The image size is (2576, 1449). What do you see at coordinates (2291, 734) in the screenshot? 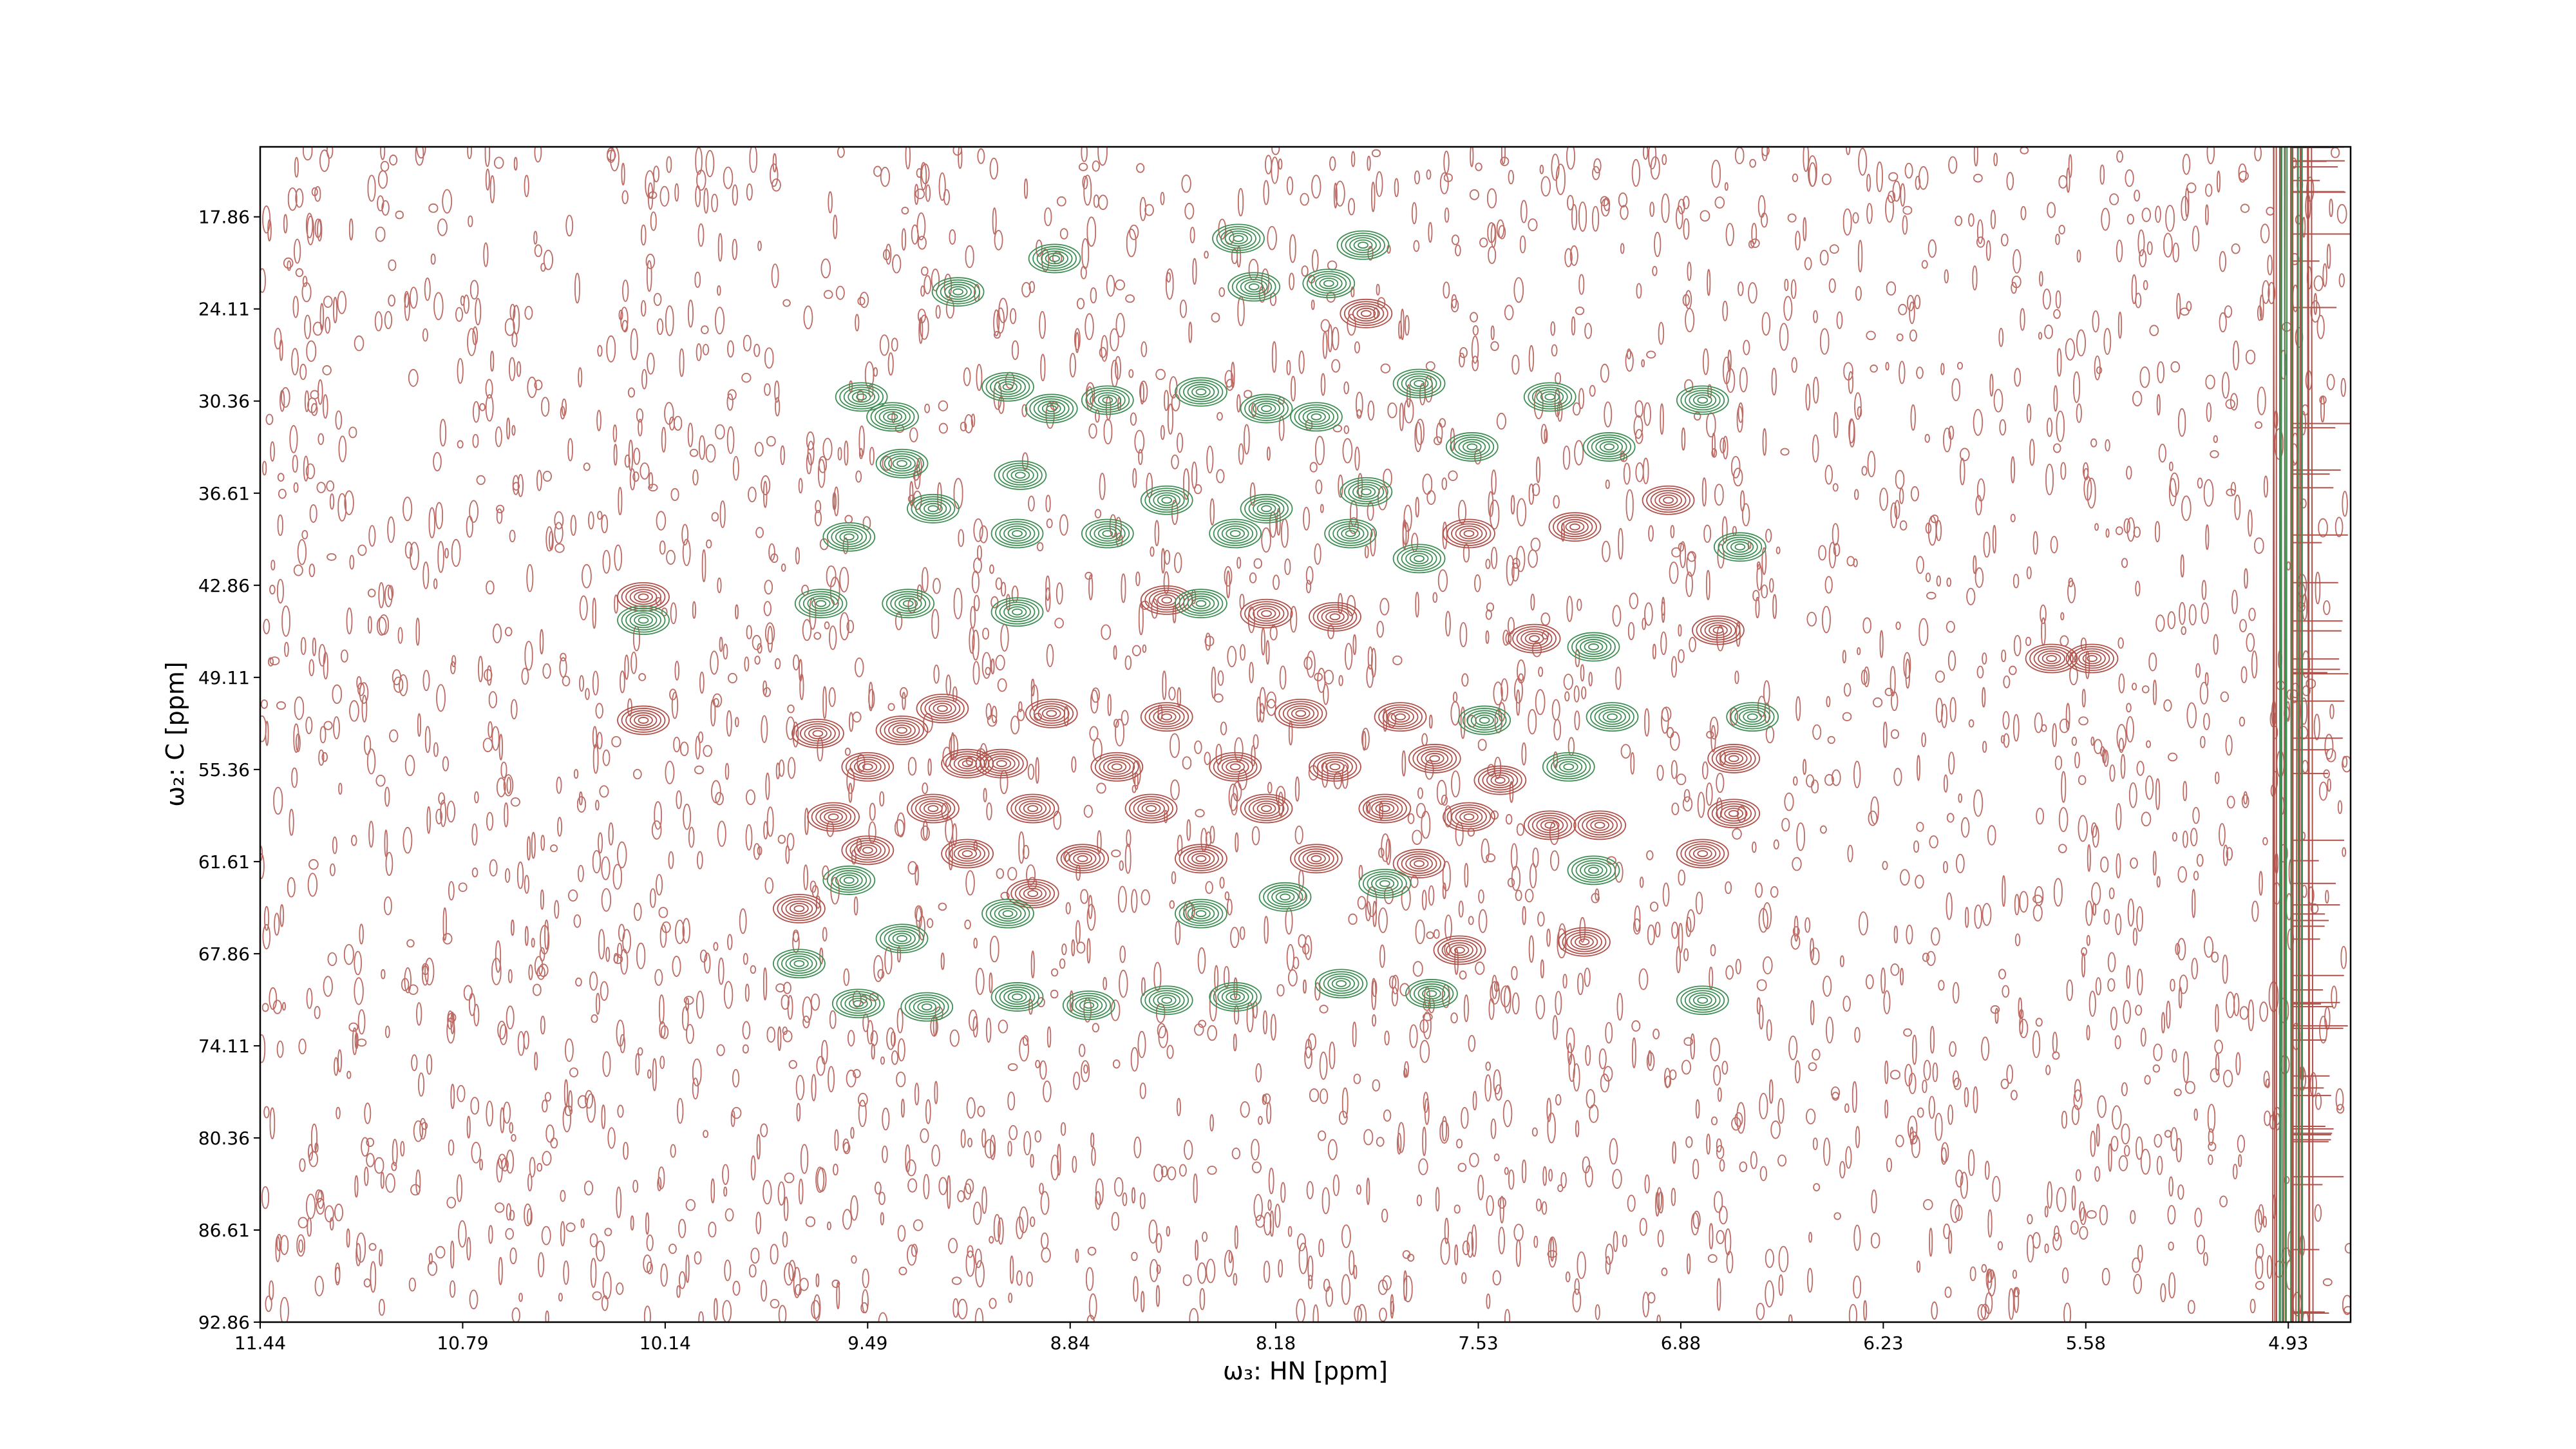
I see `water-streak` at bounding box center [2291, 734].